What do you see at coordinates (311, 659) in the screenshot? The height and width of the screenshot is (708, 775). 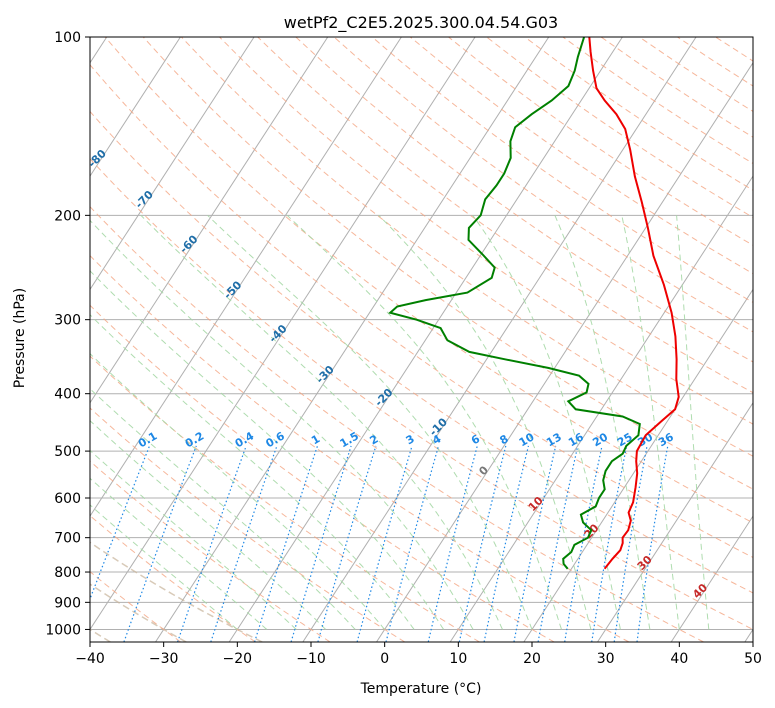 I see `x-tick-label: −10` at bounding box center [311, 659].